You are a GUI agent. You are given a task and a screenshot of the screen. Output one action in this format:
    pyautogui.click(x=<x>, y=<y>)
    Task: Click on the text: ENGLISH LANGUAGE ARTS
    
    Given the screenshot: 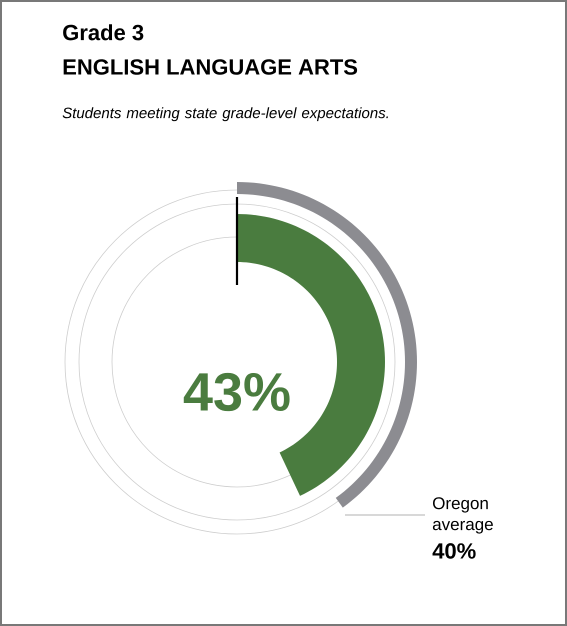 What is the action you would take?
    pyautogui.click(x=211, y=67)
    